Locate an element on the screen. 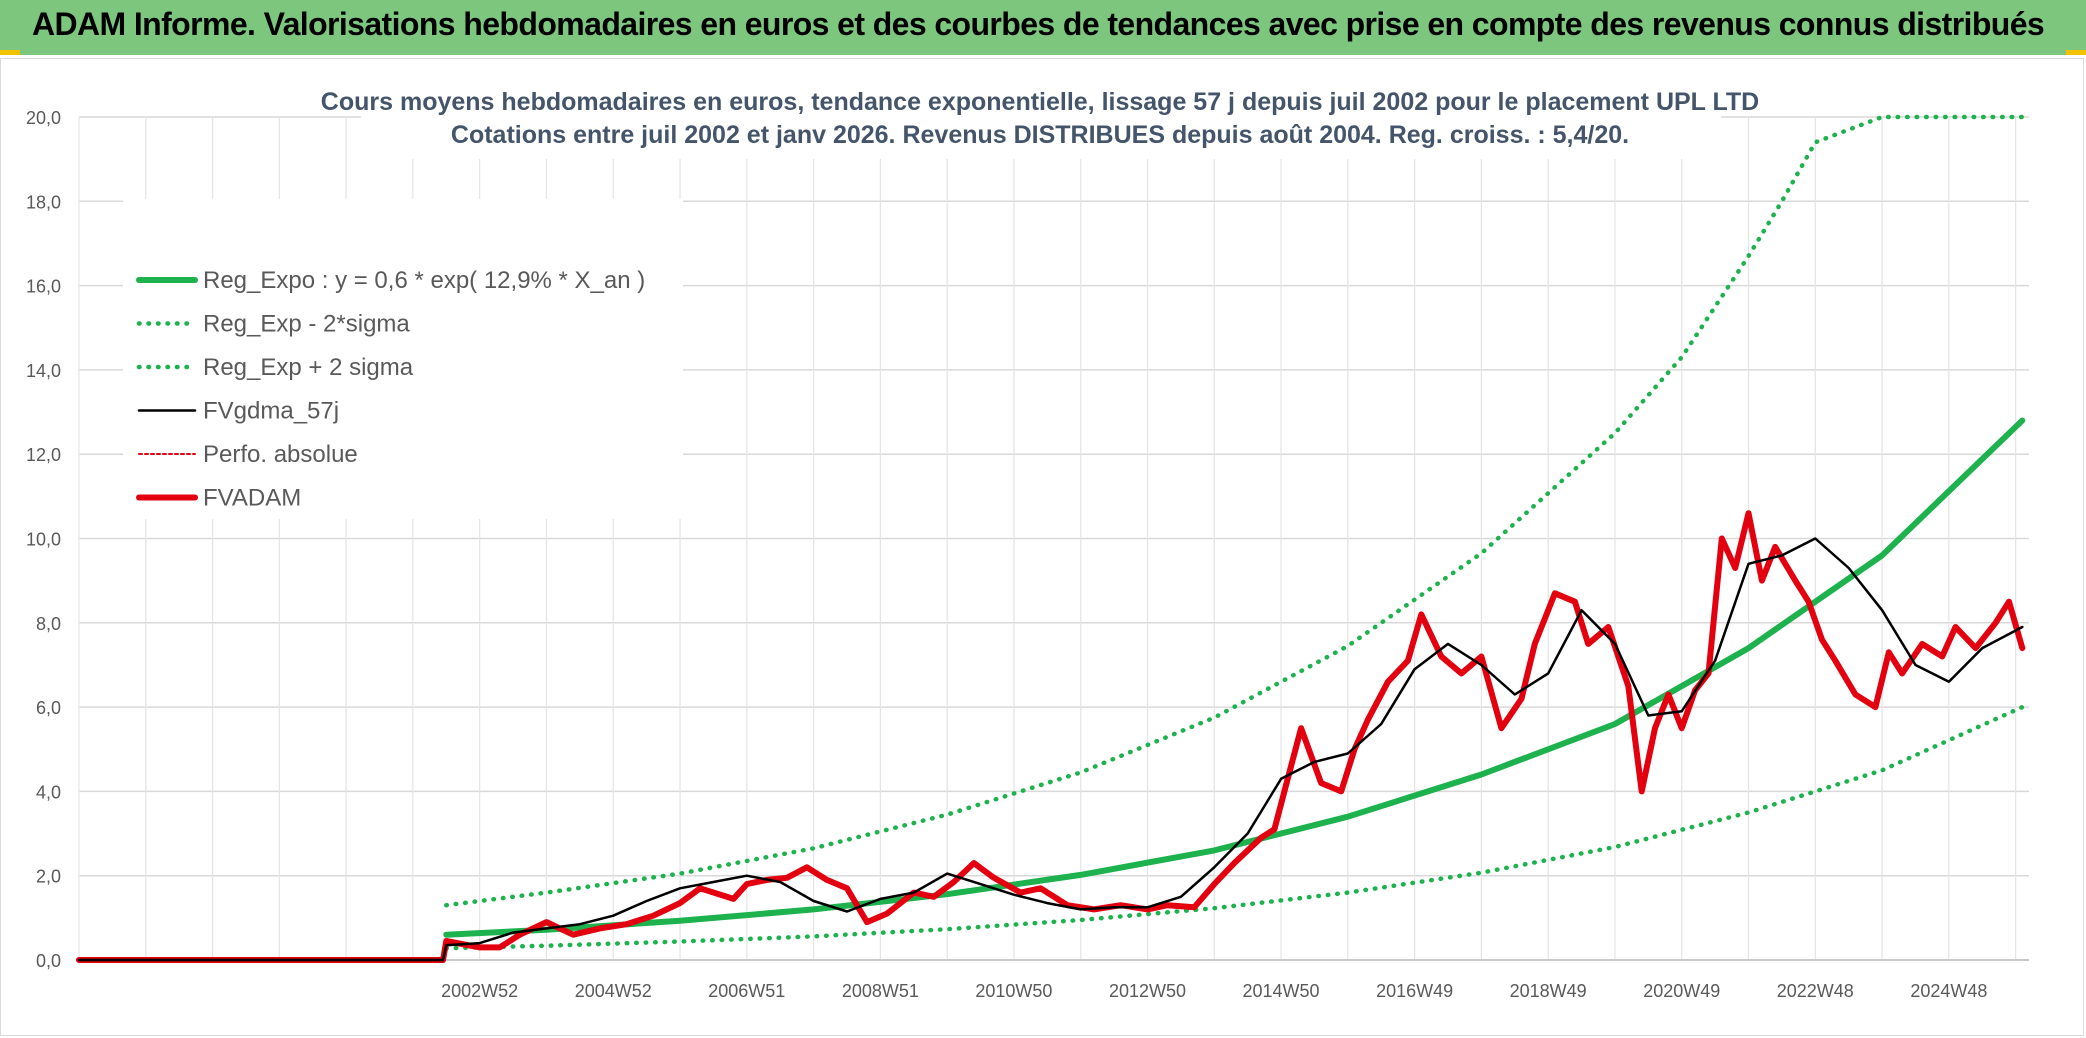 This screenshot has height=1038, width=2086. legend-label-reg_expo: Reg_Expo : y = 0,6 * exp( 12,9% * X_an ) is located at coordinates (424, 280).